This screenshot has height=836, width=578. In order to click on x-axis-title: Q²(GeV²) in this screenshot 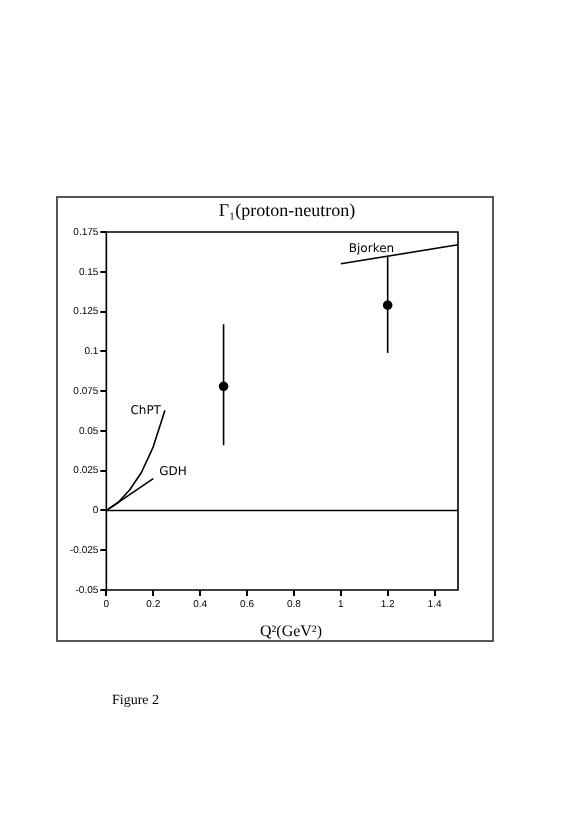, I will do `click(290, 631)`.